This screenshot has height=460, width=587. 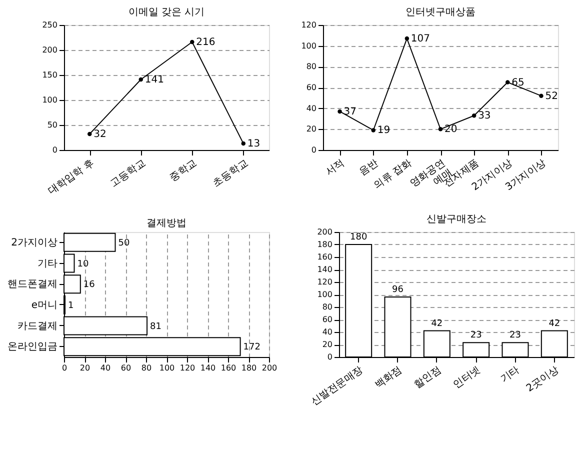 What do you see at coordinates (34, 242) in the screenshot?
I see `y-tick-label: 2가지이상` at bounding box center [34, 242].